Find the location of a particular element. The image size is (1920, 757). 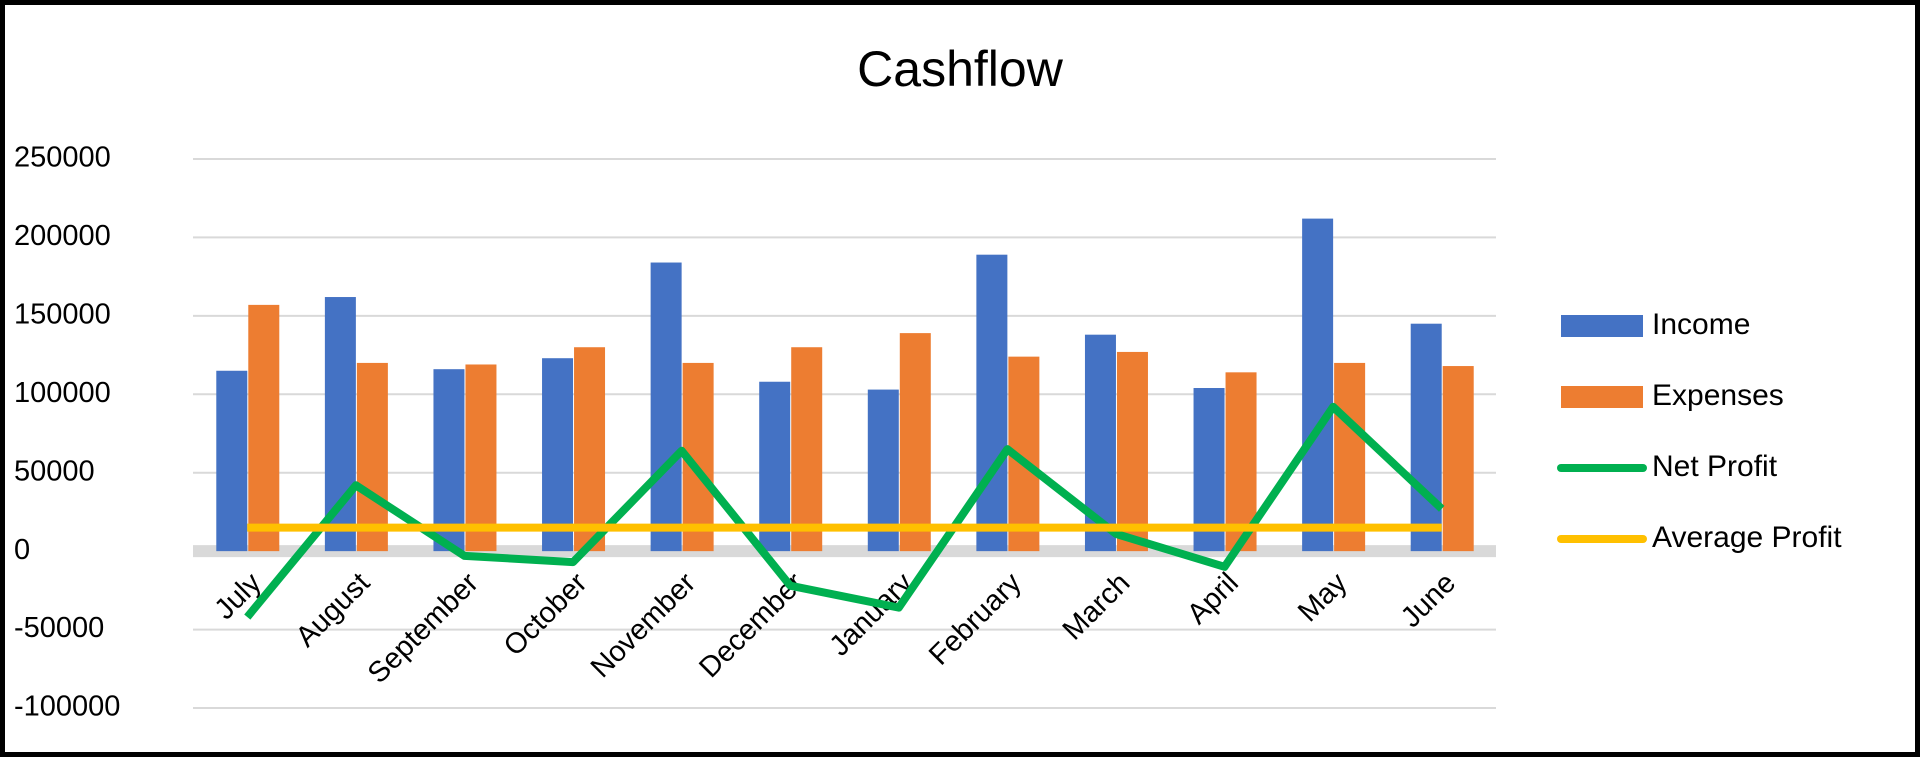

y-tick-label: 50000 is located at coordinates (54, 471).